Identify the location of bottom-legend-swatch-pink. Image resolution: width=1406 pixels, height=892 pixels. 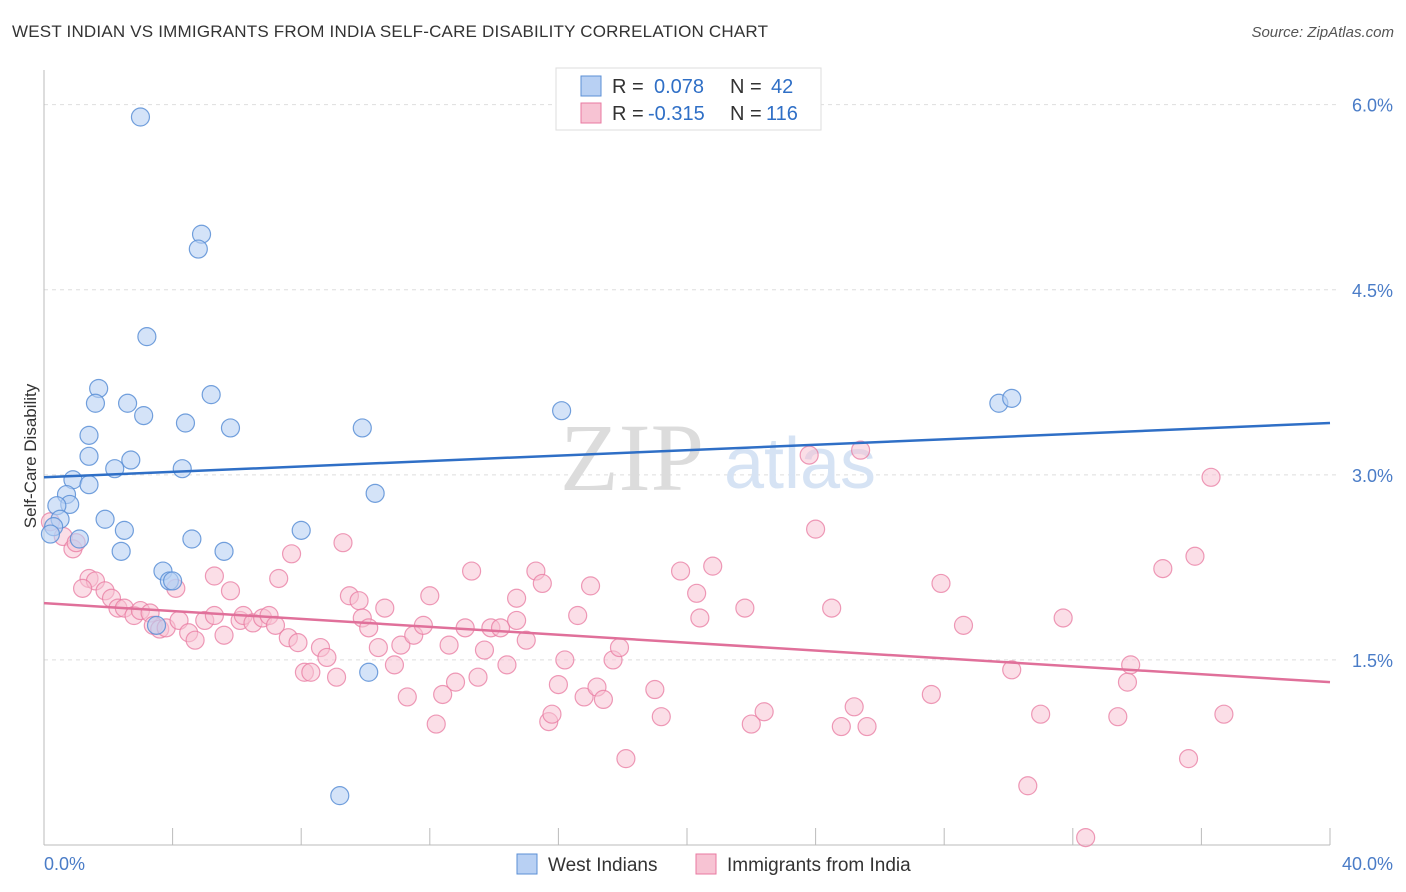
(706, 864).